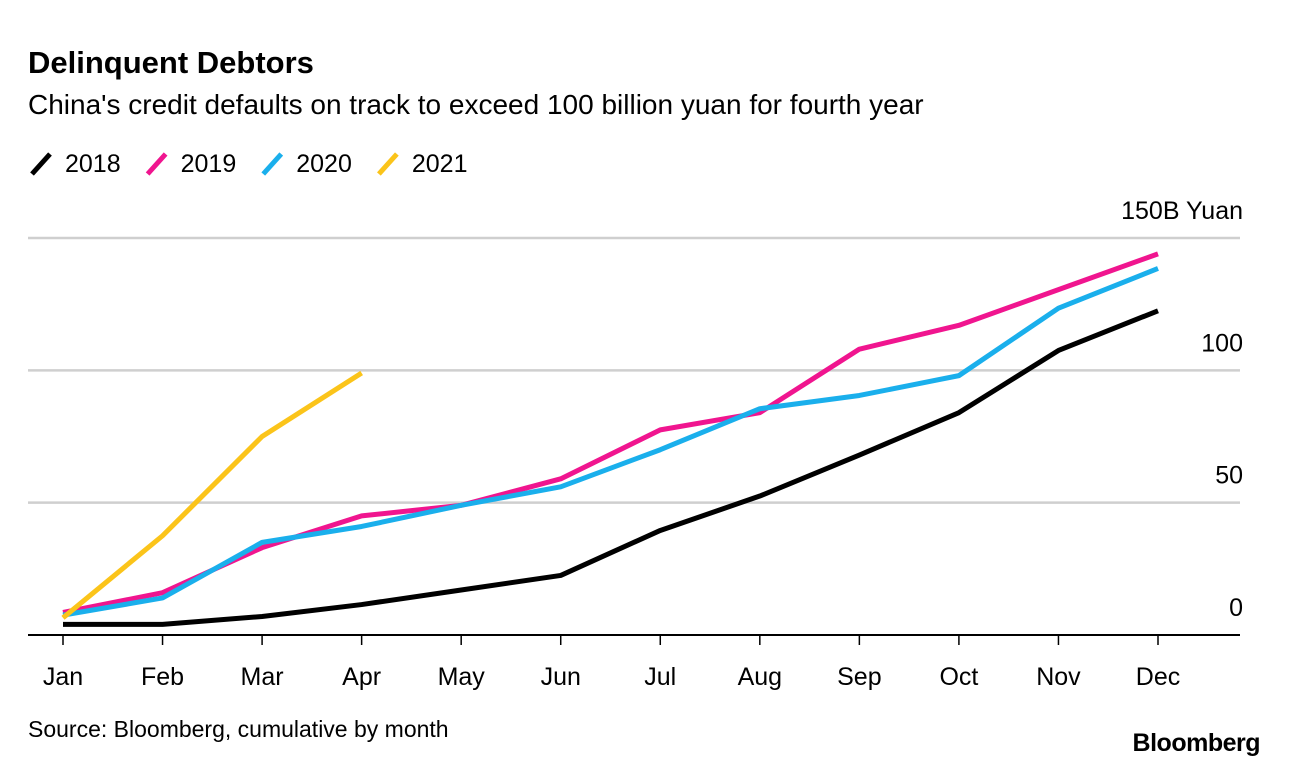 This screenshot has width=1289, height=768. I want to click on x-tick-label: Jul, so click(660, 677).